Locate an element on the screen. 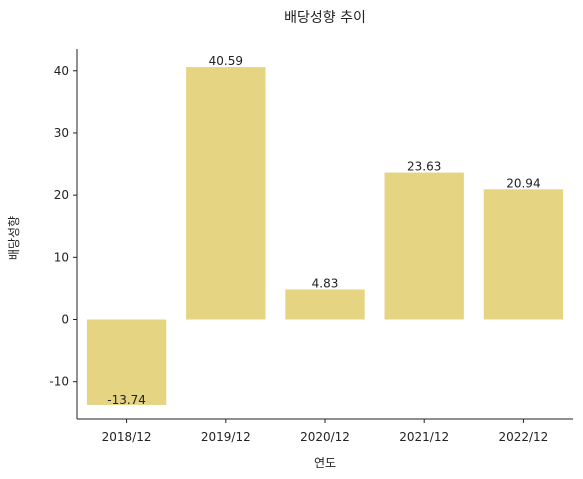 This screenshot has width=583, height=479. y-tick-label: 40 is located at coordinates (61, 71).